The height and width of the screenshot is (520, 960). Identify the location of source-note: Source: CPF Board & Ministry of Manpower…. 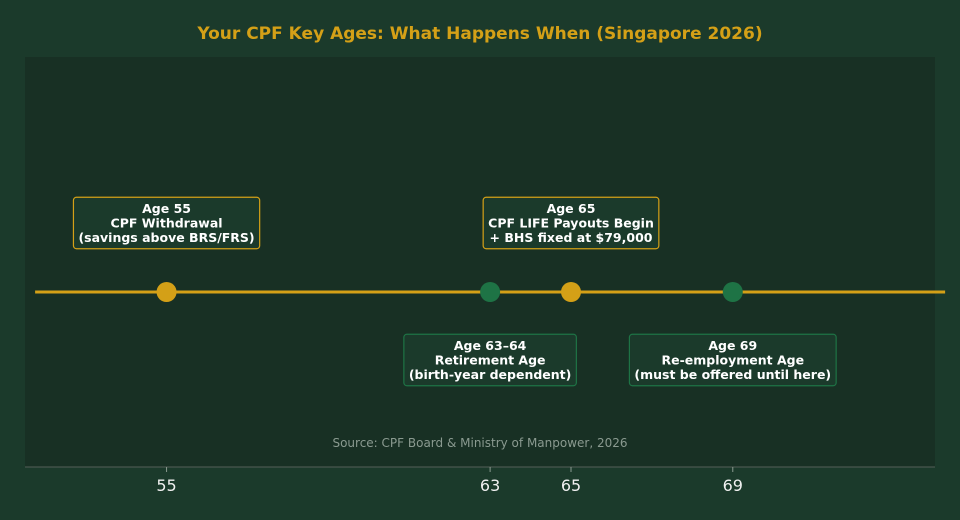
(479, 443).